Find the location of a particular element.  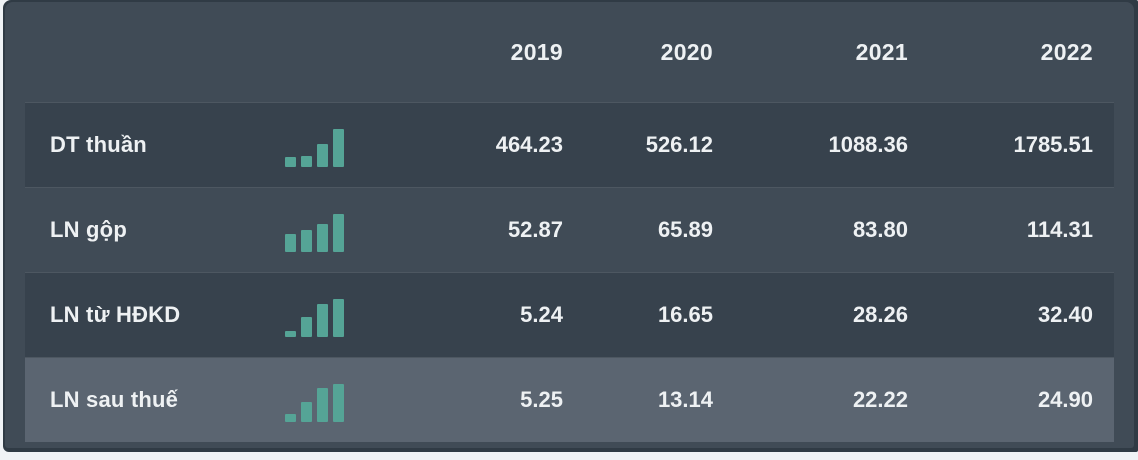

column-header-2022: 2022 is located at coordinates (1066, 51).